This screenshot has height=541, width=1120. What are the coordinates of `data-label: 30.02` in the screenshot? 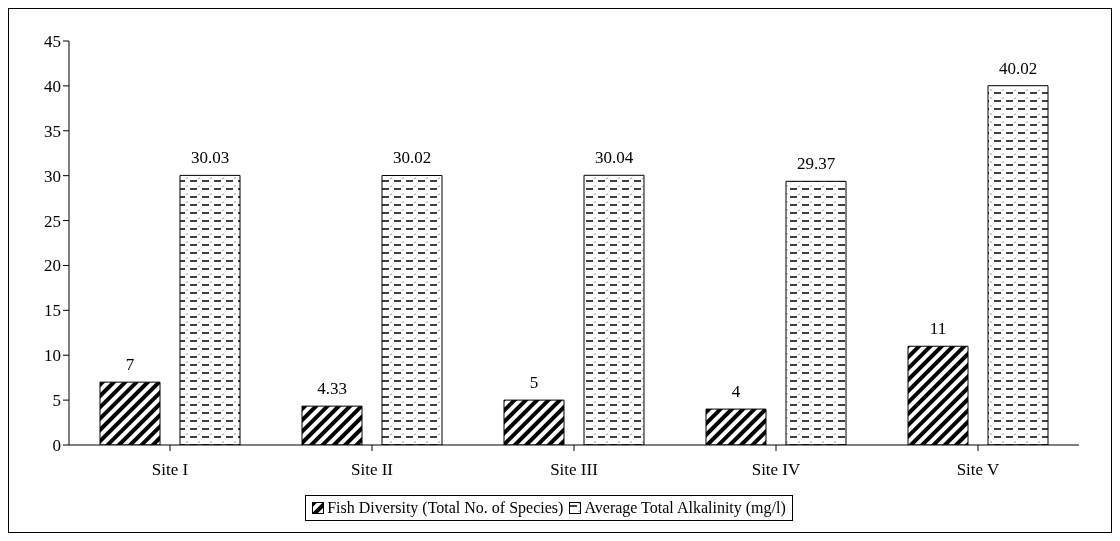 It's located at (412, 158).